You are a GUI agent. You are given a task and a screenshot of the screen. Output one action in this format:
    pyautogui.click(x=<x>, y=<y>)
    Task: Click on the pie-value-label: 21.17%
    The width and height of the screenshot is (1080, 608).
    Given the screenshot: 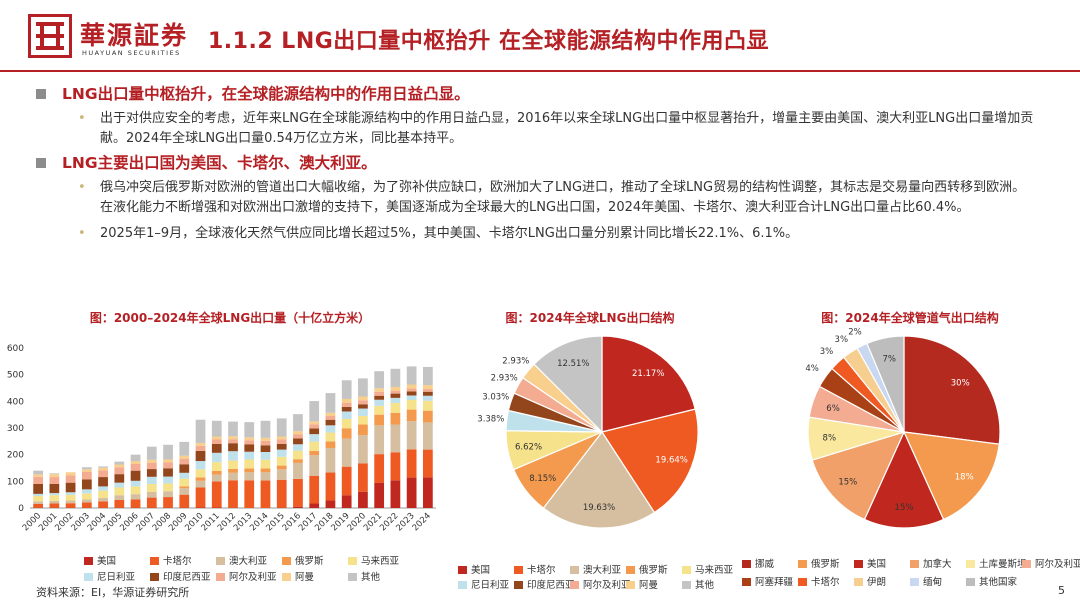 What is the action you would take?
    pyautogui.click(x=648, y=374)
    